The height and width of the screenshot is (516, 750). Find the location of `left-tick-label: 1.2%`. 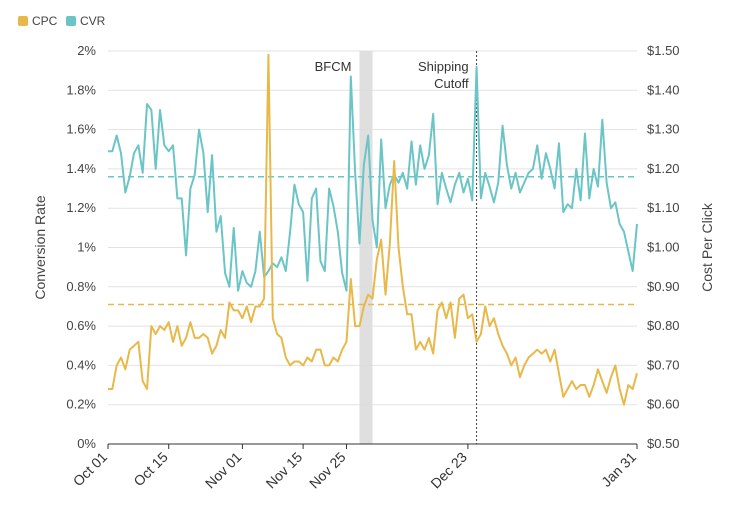

left-tick-label: 1.2% is located at coordinates (81, 207).